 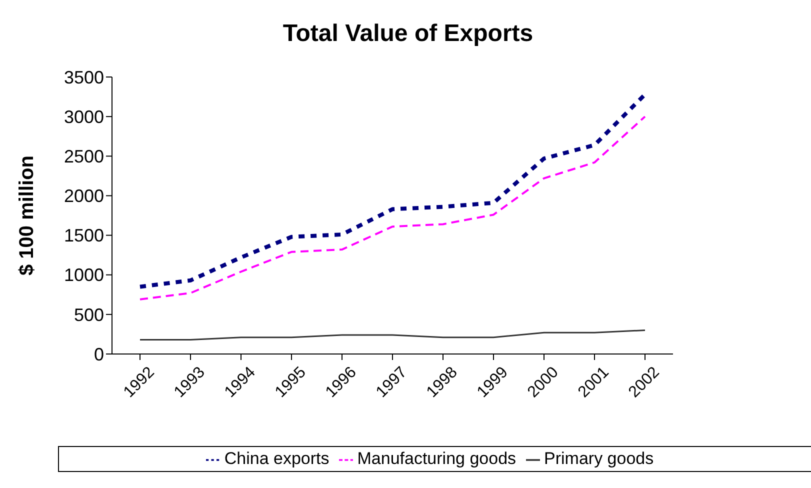 I want to click on y-tick-label: 3500, so click(x=84, y=77).